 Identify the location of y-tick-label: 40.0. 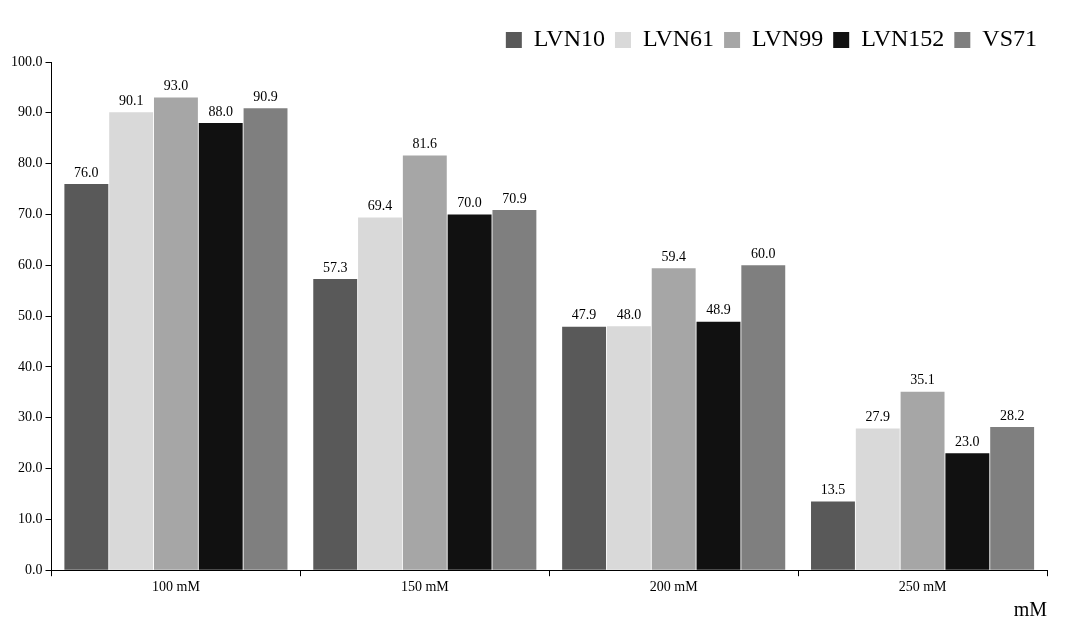
(30, 366).